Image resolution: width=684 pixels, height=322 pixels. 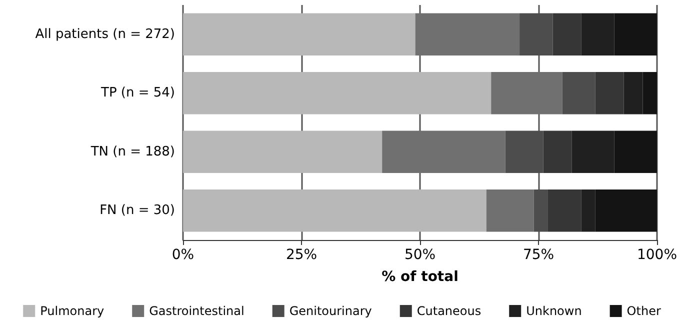 What do you see at coordinates (72, 311) in the screenshot?
I see `legend-label: Pulmonary` at bounding box center [72, 311].